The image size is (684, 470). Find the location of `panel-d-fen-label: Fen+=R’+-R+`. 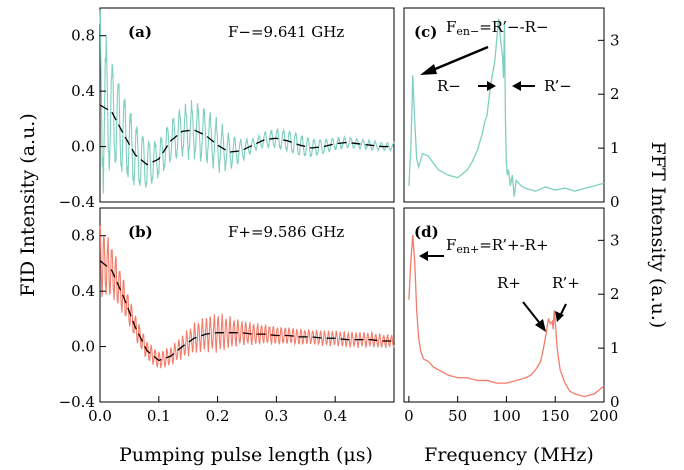

panel-d-fen-label: Fen+=R’+-R+ is located at coordinates (497, 246).